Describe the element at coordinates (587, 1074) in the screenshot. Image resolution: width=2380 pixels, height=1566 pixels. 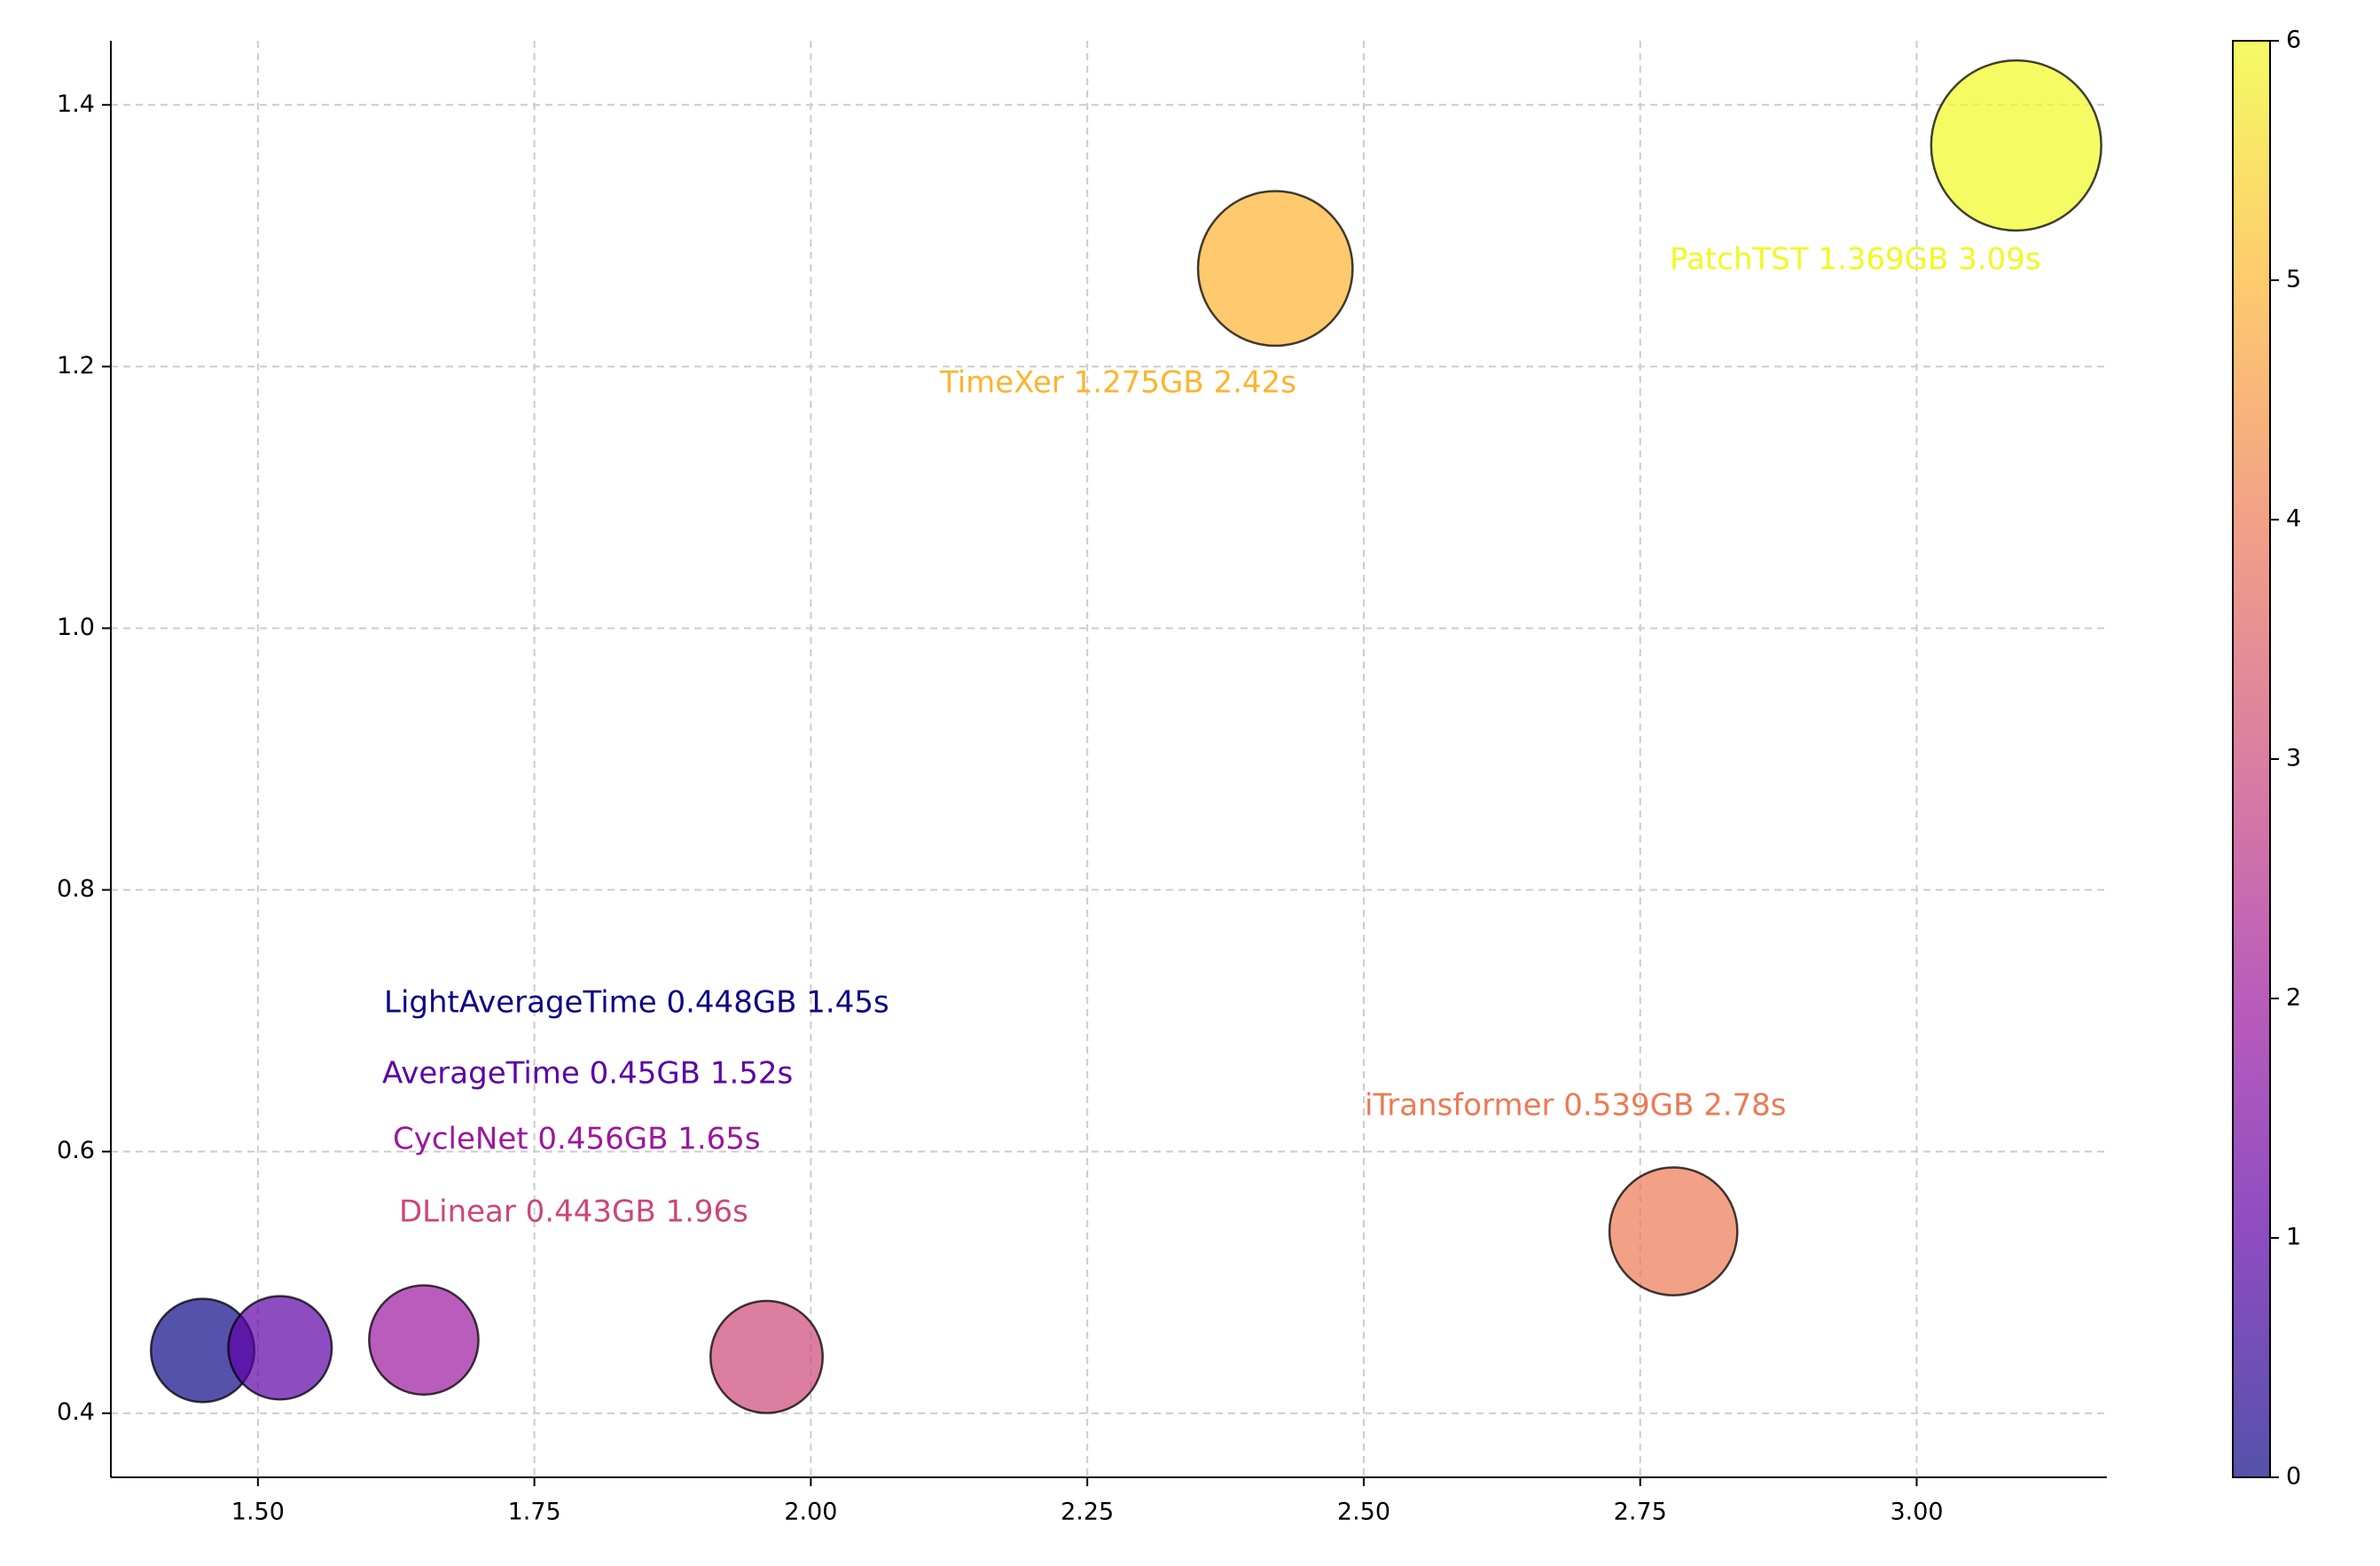
I see `annotation: AverageTime 0.45GB 1.52s` at that location.